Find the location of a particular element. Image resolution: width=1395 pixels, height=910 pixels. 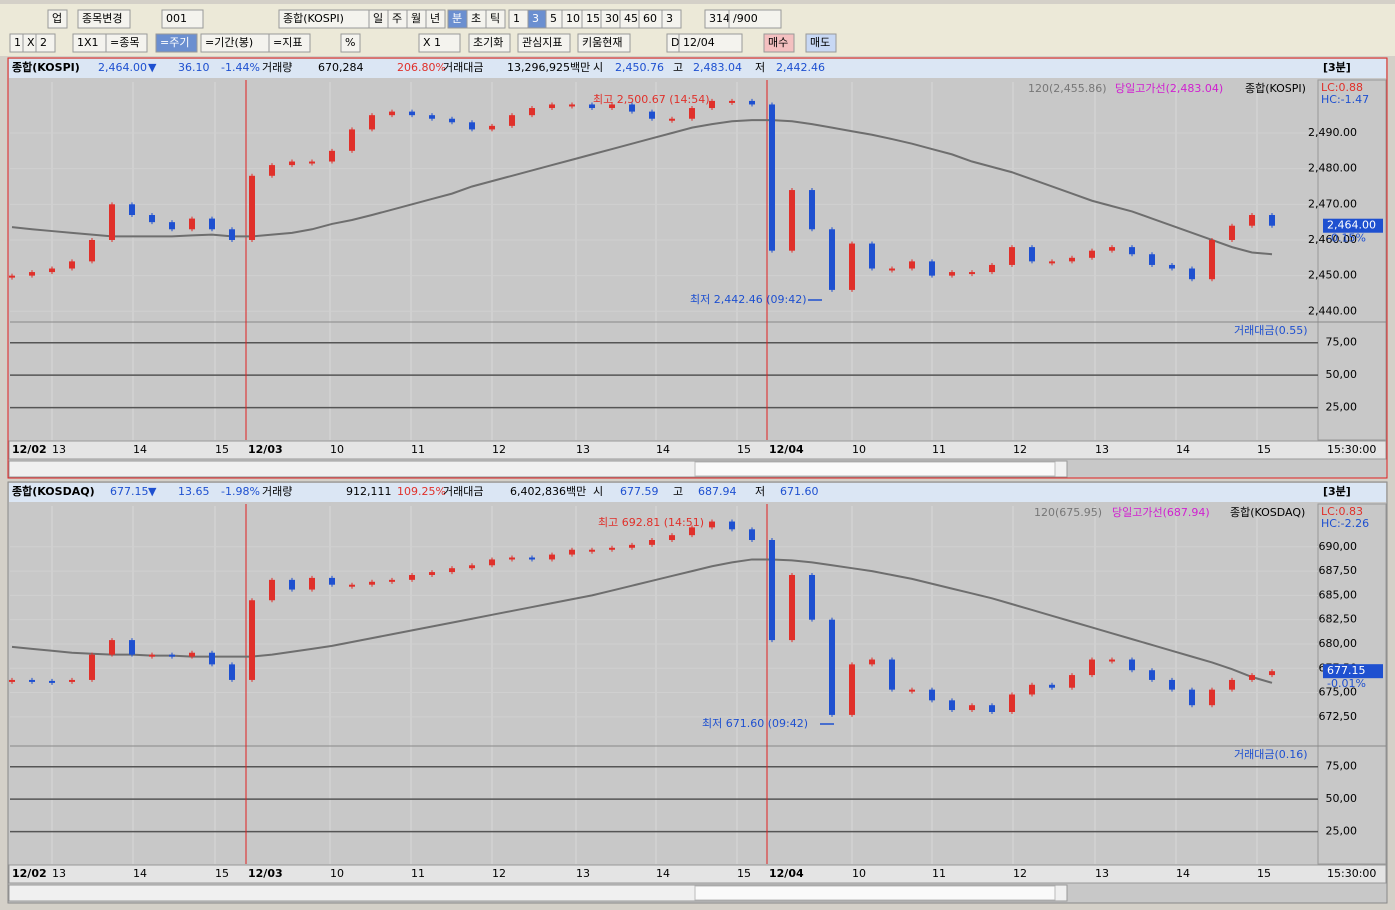

sub-title: 거래대금(0.16) is located at coordinates (1271, 754).